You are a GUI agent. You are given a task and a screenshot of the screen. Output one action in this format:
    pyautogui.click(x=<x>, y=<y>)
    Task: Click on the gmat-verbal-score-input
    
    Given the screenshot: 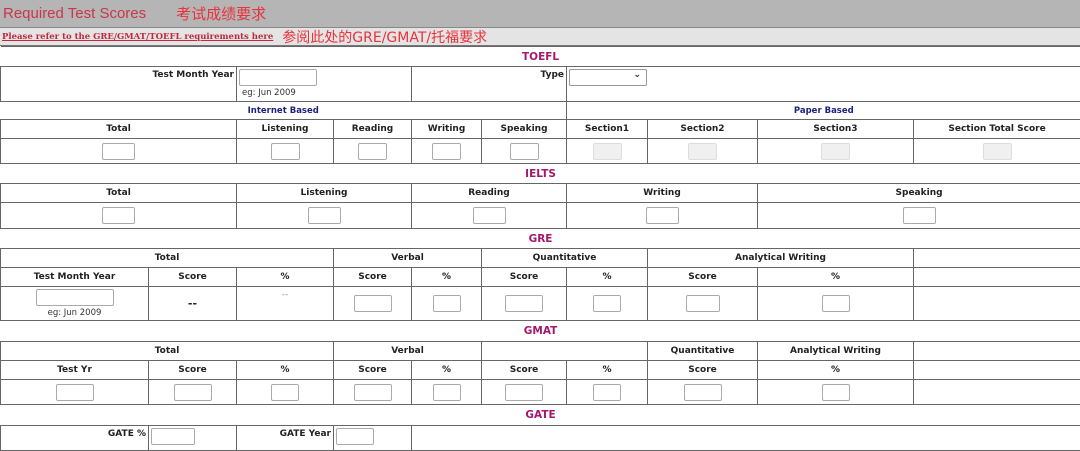 What is the action you would take?
    pyautogui.click(x=372, y=392)
    